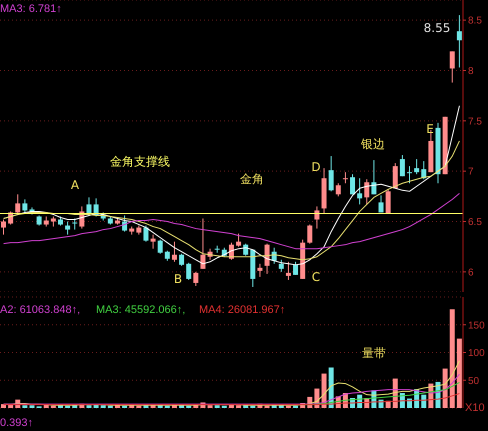 The height and width of the screenshot is (431, 488). I want to click on annotation: 金角, so click(252, 179).